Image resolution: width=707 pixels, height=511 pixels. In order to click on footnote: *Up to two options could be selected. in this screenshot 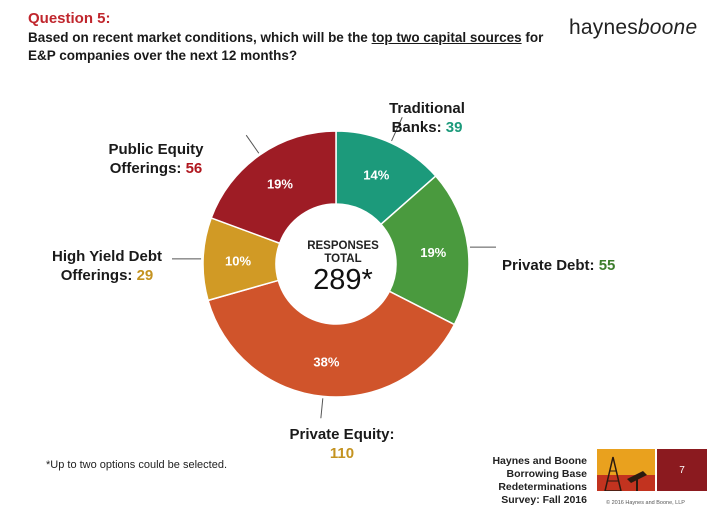, I will do `click(137, 465)`.